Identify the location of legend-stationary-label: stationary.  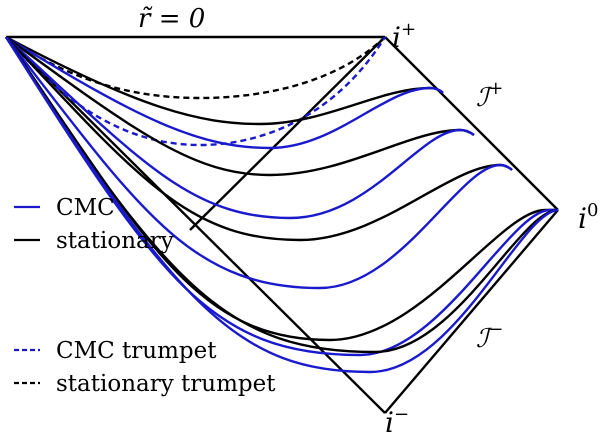
(115, 241).